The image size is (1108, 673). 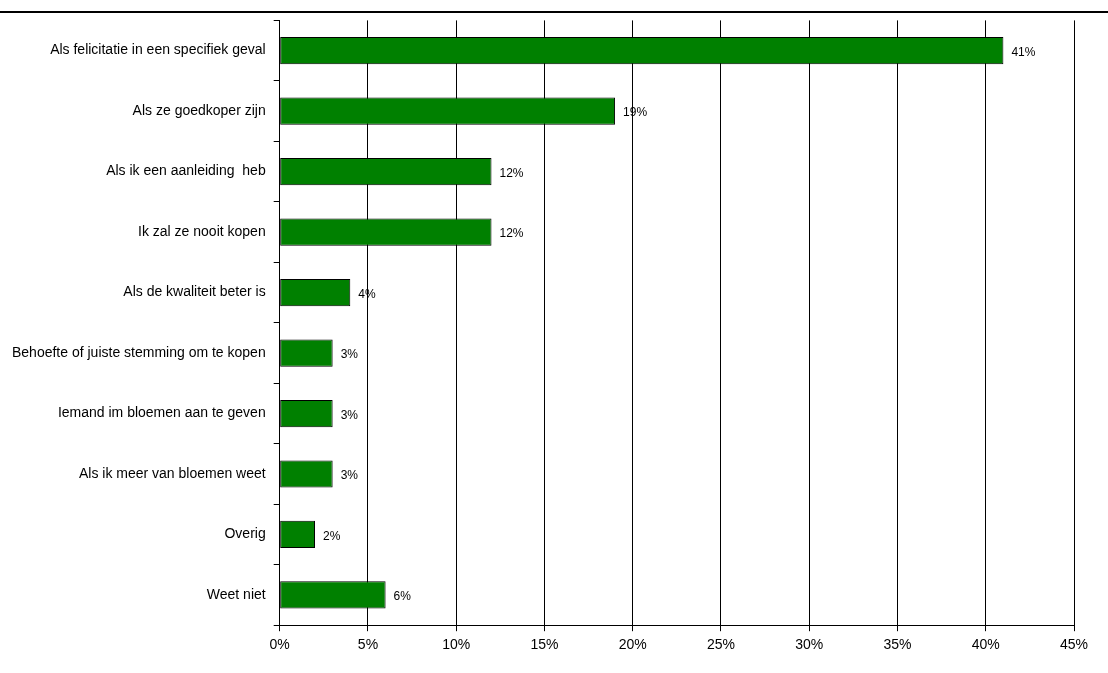 I want to click on x-tick-label: 35%, so click(x=897, y=644).